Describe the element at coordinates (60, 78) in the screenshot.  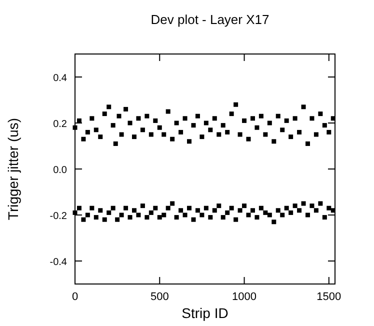
I see `y-tick-label: 0.4` at that location.